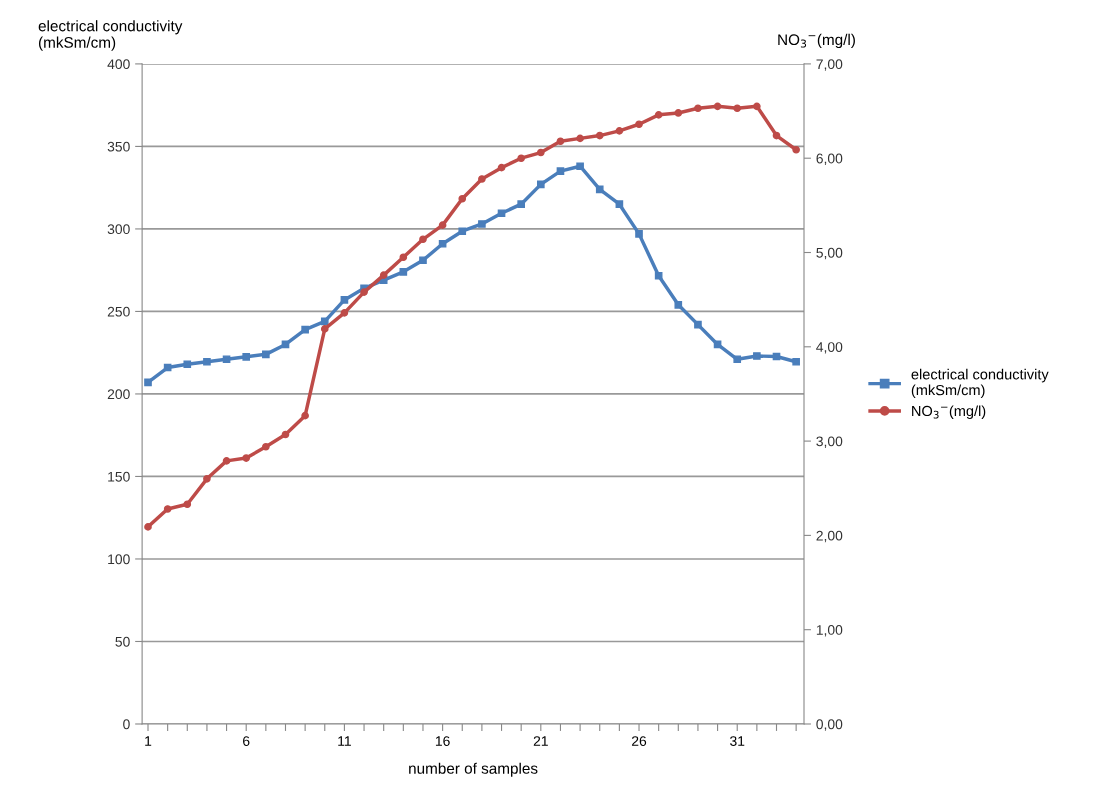 This screenshot has height=789, width=1119. What do you see at coordinates (829, 348) in the screenshot?
I see `y2-tick-label: 4,00` at bounding box center [829, 348].